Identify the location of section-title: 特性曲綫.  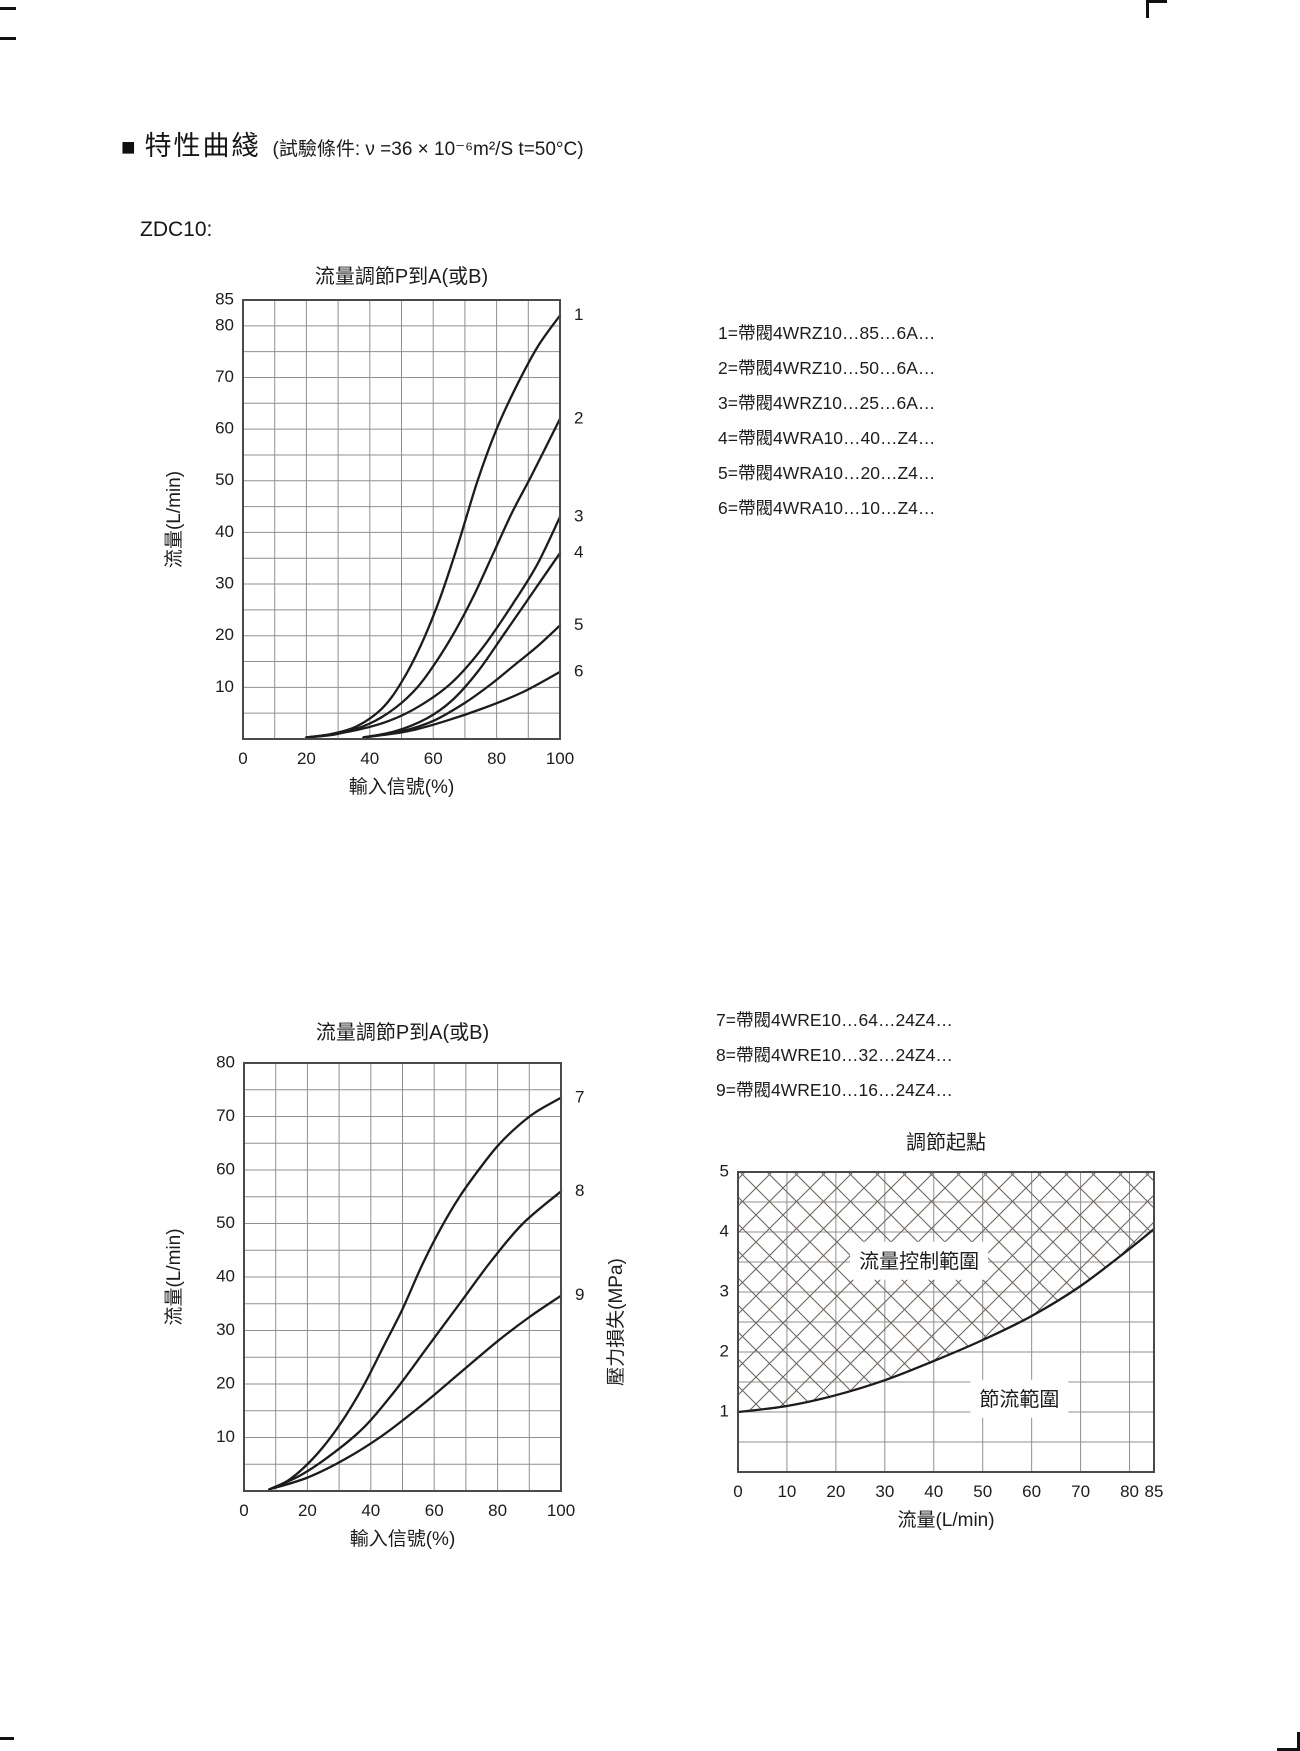
(202, 146).